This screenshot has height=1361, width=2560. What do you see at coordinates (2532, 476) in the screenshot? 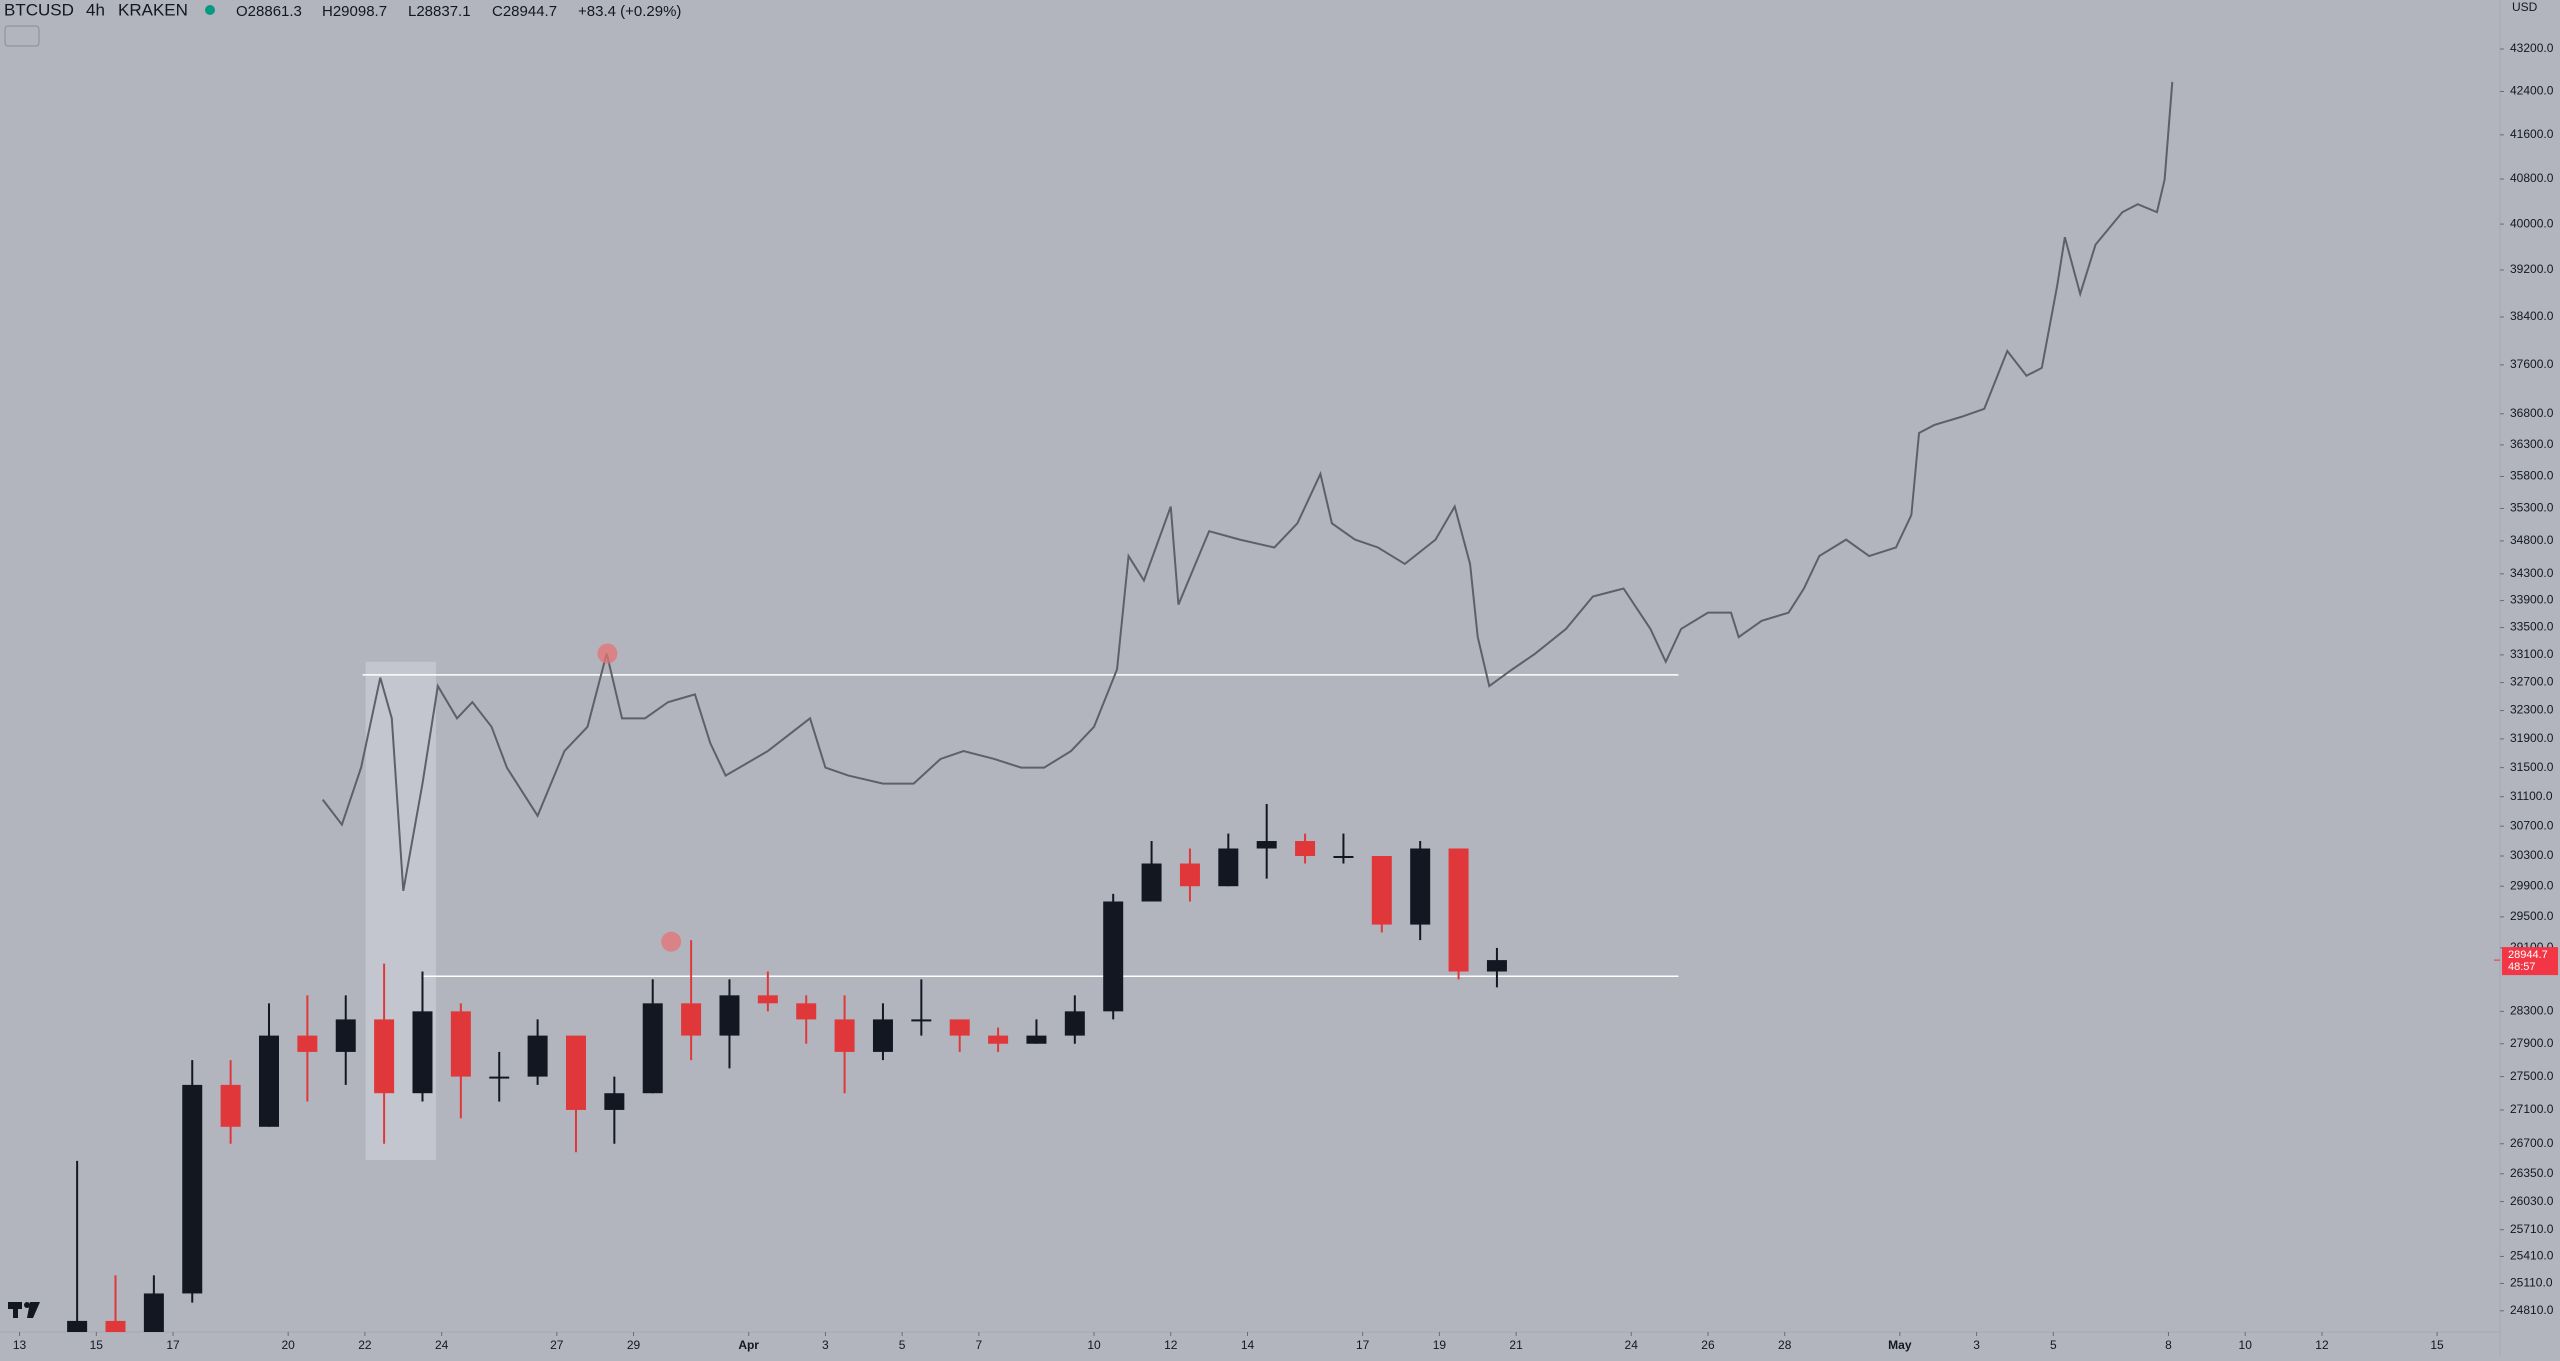
I see `y-tick-label: 35800.0` at bounding box center [2532, 476].